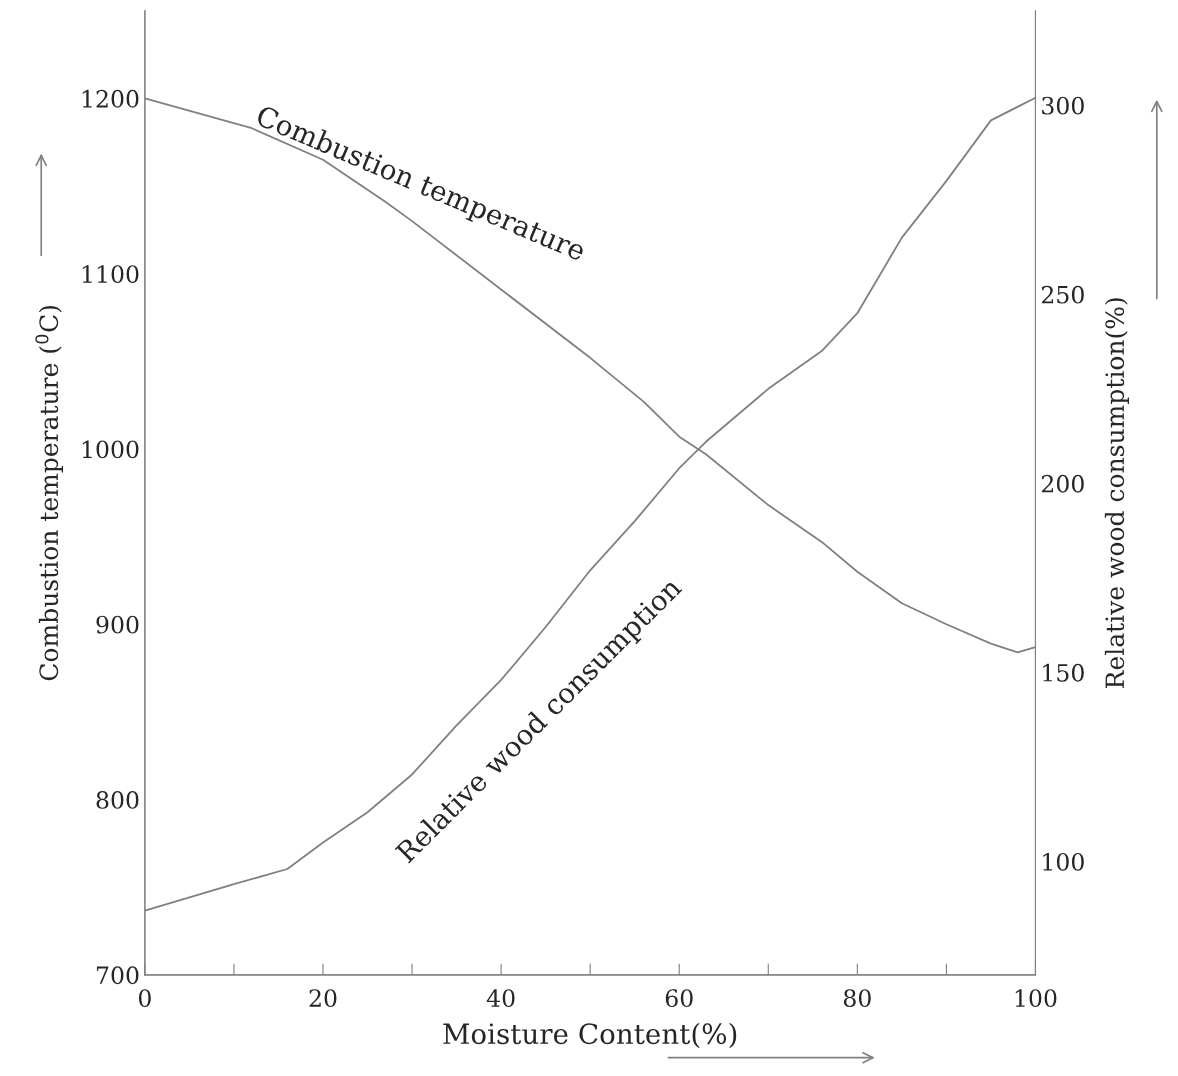  I want to click on y2-tick-label: 150, so click(1063, 672).